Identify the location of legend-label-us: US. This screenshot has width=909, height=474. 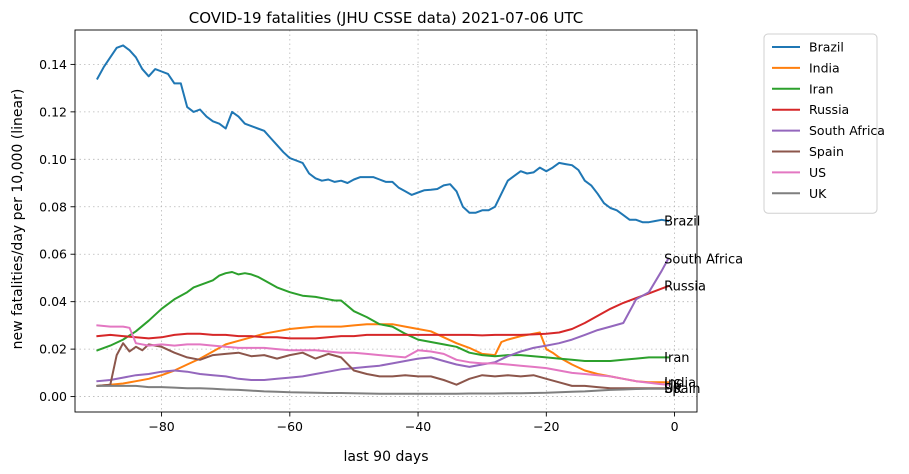
(817, 172).